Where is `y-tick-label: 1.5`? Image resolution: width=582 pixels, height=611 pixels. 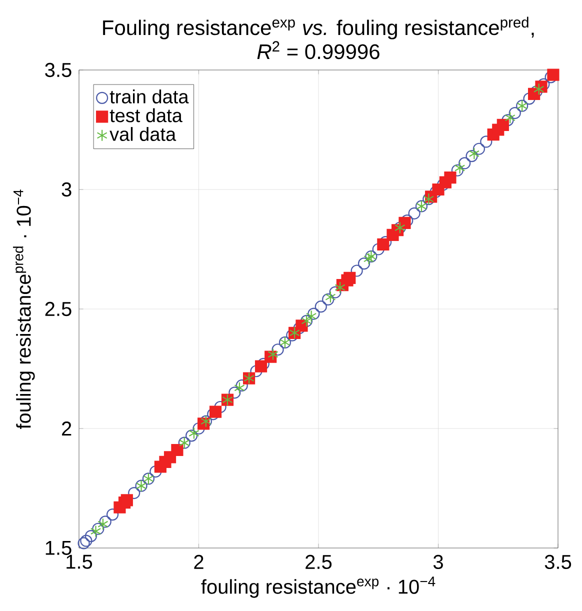
y-tick-label: 1.5 is located at coordinates (59, 548).